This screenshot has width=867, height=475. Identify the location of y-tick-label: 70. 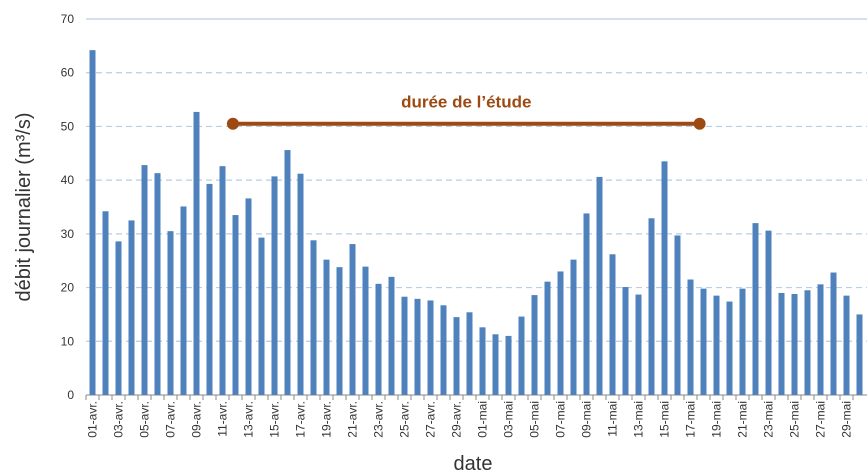
(68, 19).